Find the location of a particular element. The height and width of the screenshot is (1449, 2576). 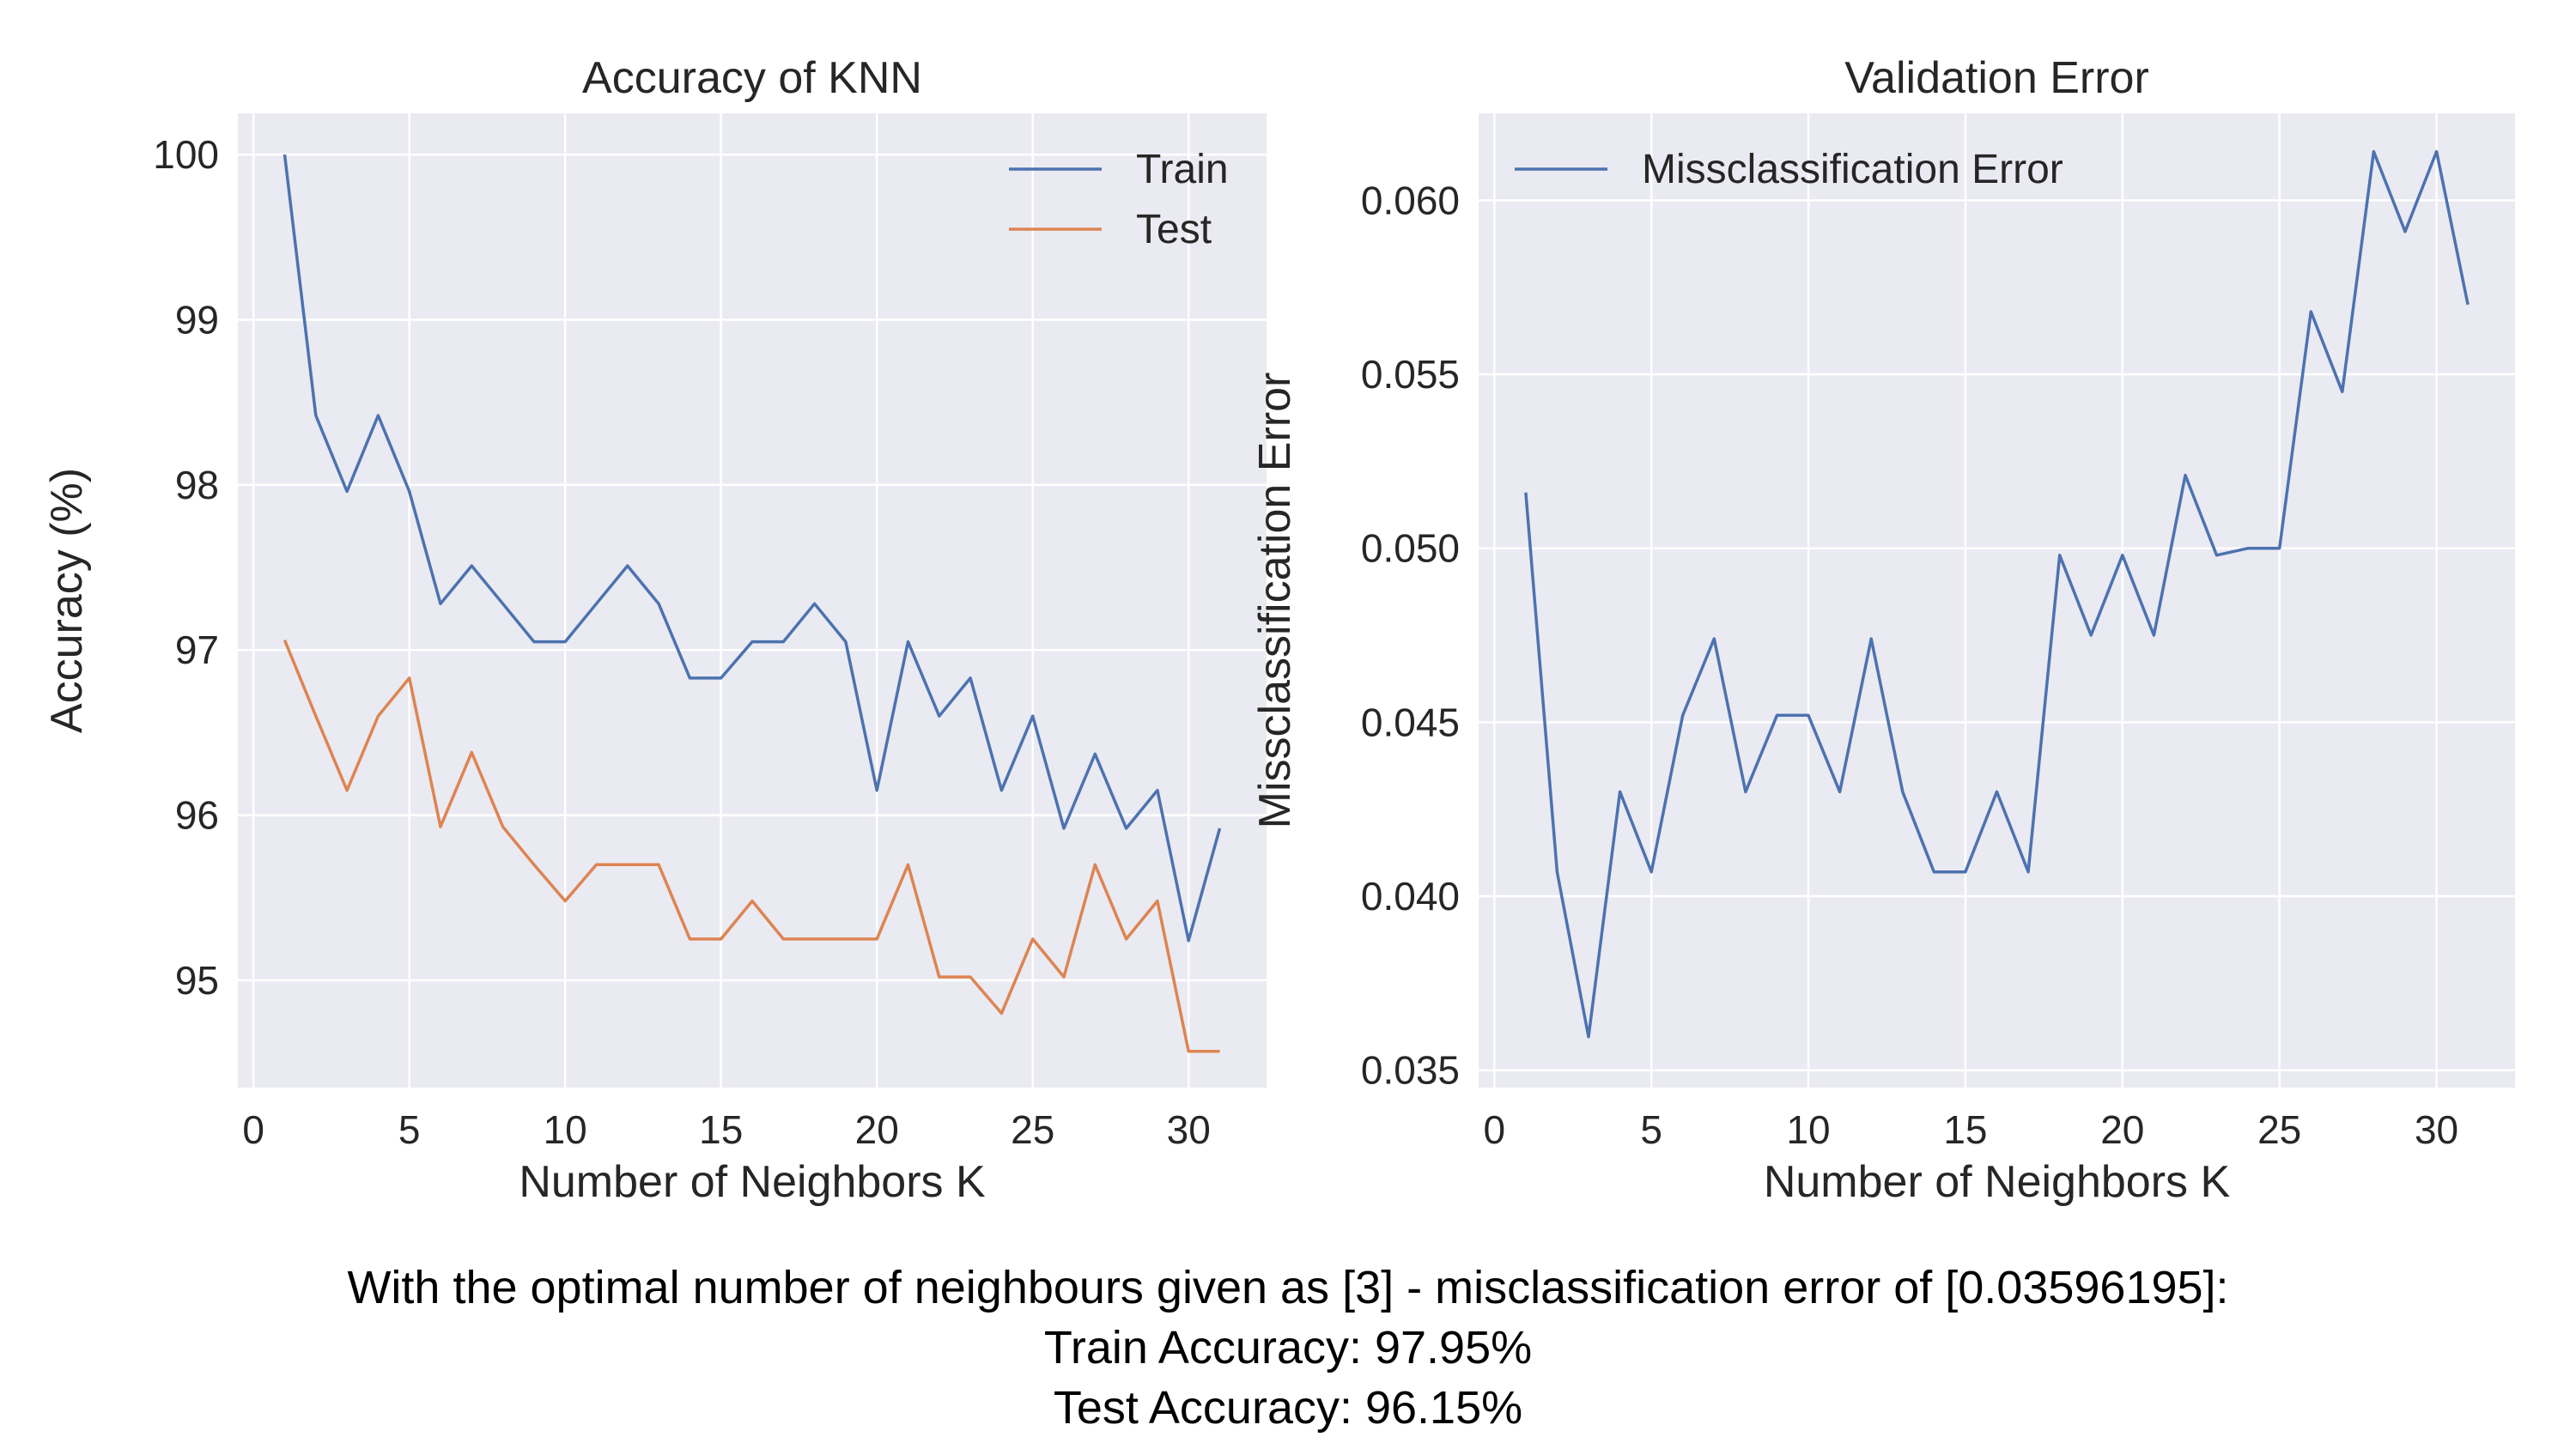

series-line-test is located at coordinates (751, 846).